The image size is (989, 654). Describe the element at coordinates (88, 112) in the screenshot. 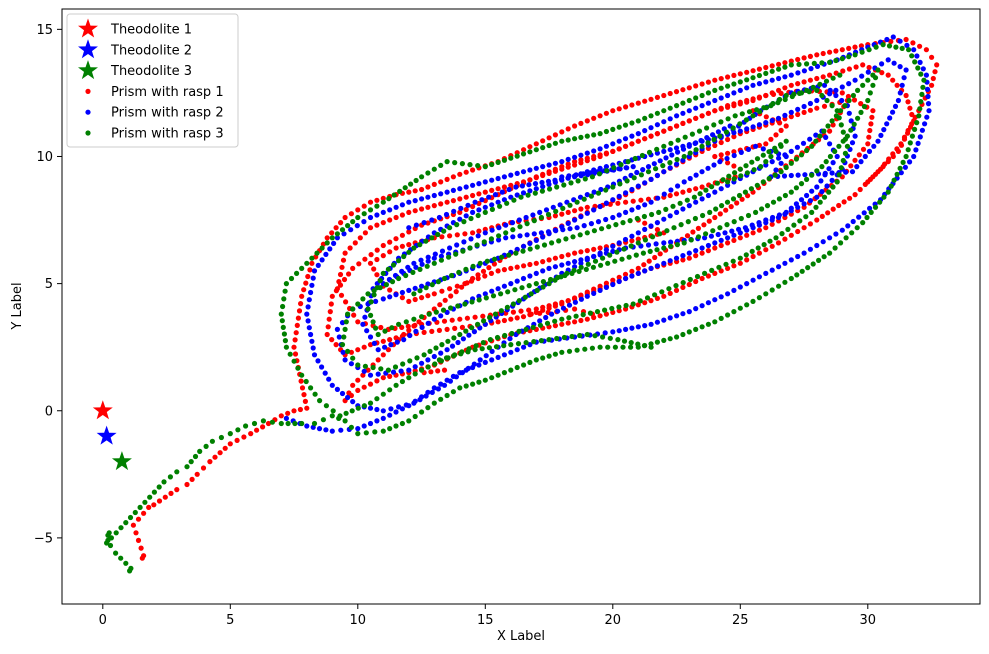

I see `legend-dot-icon` at that location.